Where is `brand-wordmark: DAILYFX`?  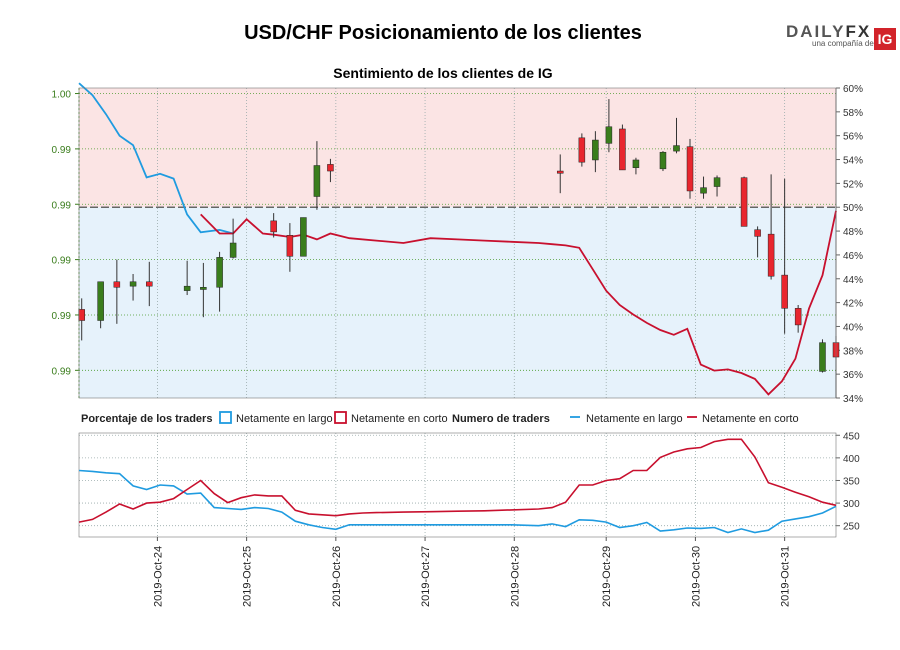
brand-wordmark: DAILYFX is located at coordinates (829, 31).